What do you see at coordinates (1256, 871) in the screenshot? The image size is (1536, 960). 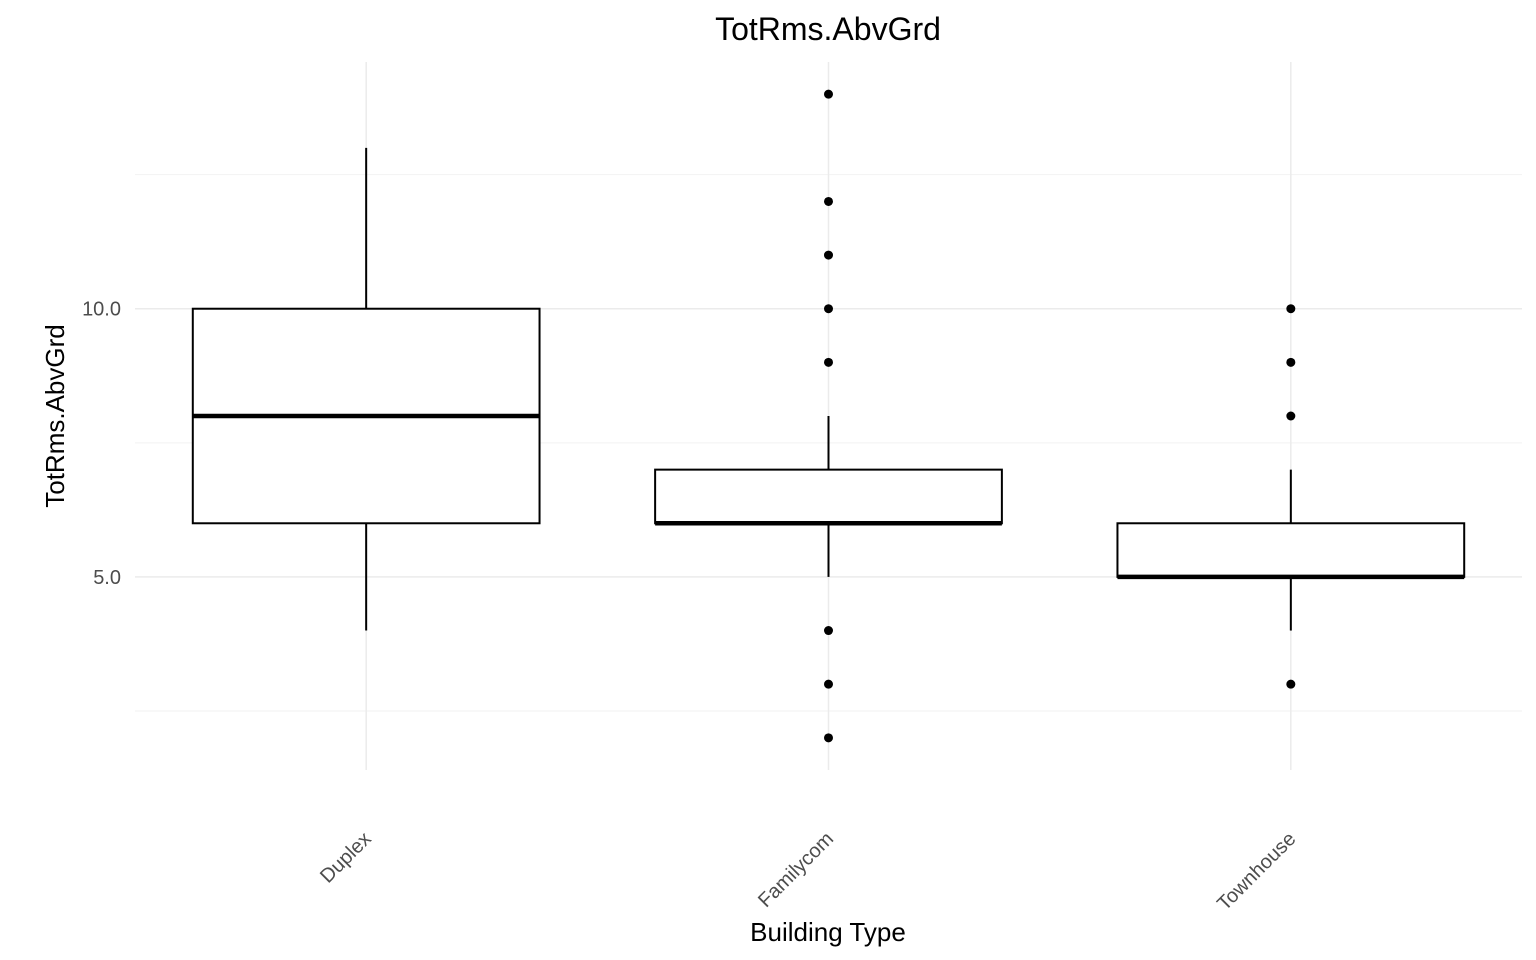 I see `x-tick-label: Townhouse` at bounding box center [1256, 871].